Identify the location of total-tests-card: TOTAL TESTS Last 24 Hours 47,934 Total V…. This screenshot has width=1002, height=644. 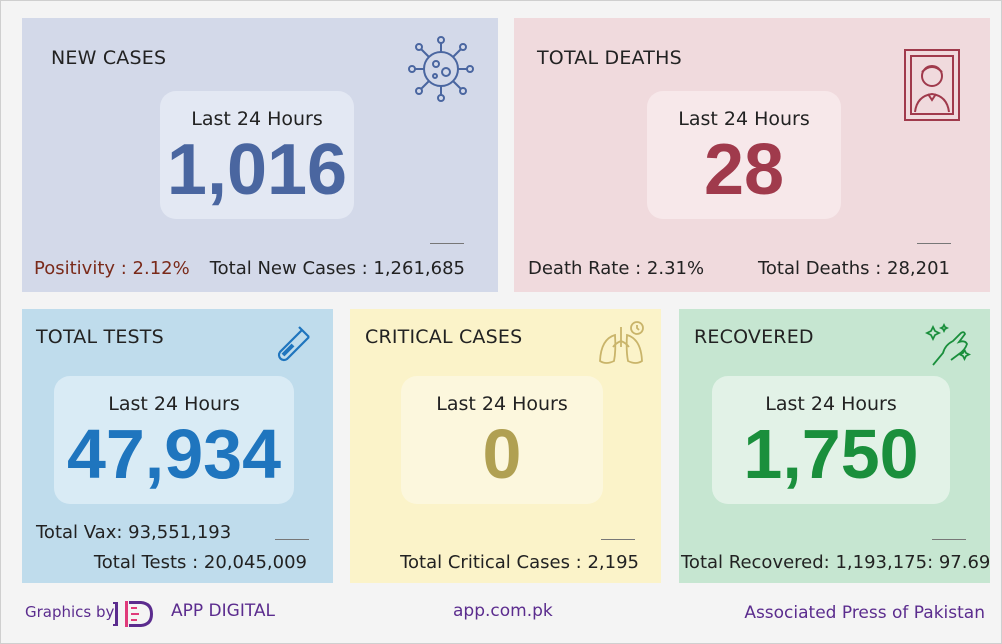
(177, 446).